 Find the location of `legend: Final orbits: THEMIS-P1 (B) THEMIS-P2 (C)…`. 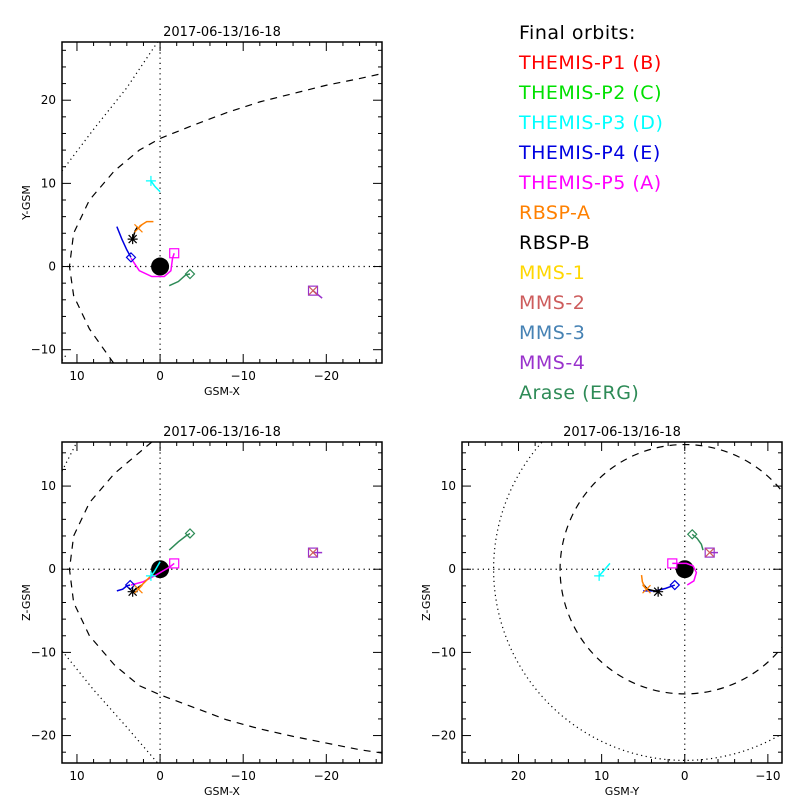

legend: Final orbits: THEMIS-P1 (B) THEMIS-P2 (C)… is located at coordinates (591, 213).